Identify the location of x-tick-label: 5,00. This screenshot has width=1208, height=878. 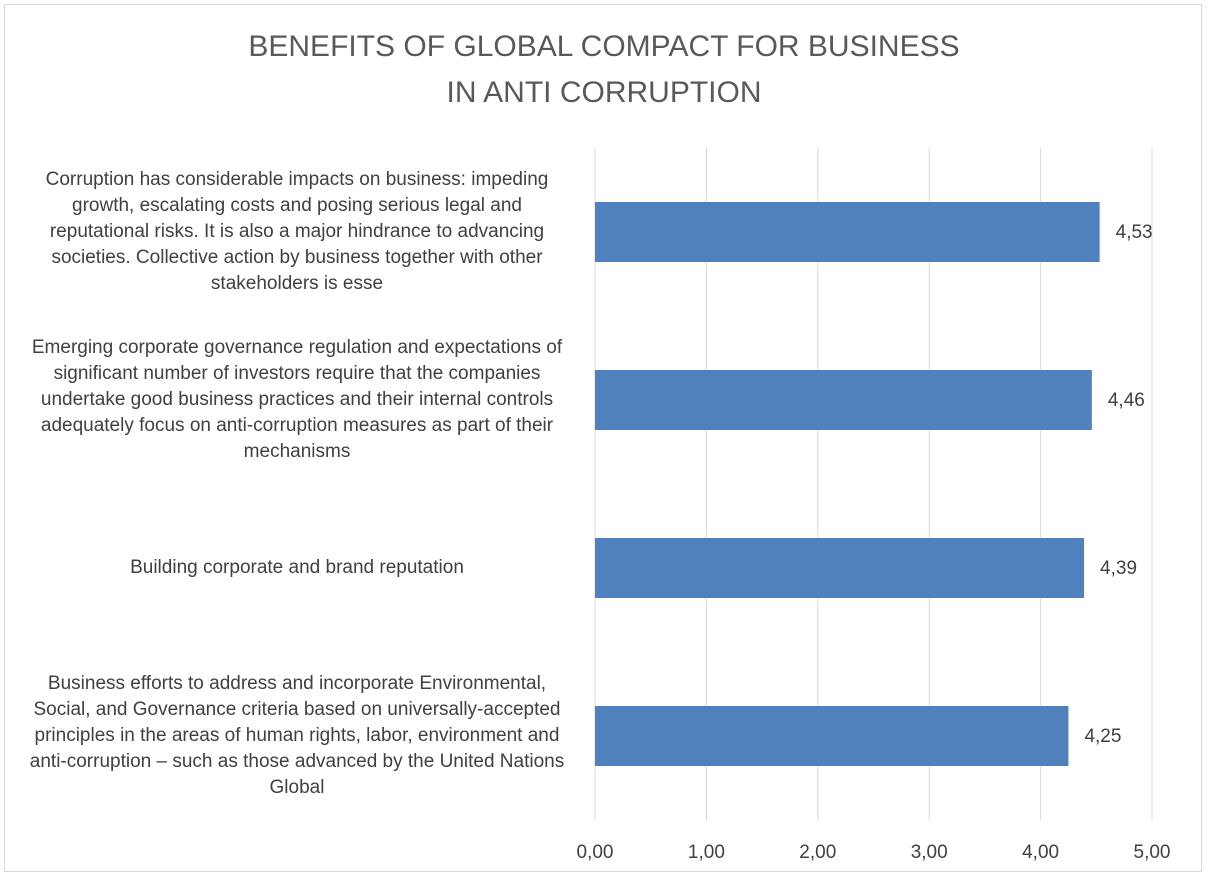
(1152, 852).